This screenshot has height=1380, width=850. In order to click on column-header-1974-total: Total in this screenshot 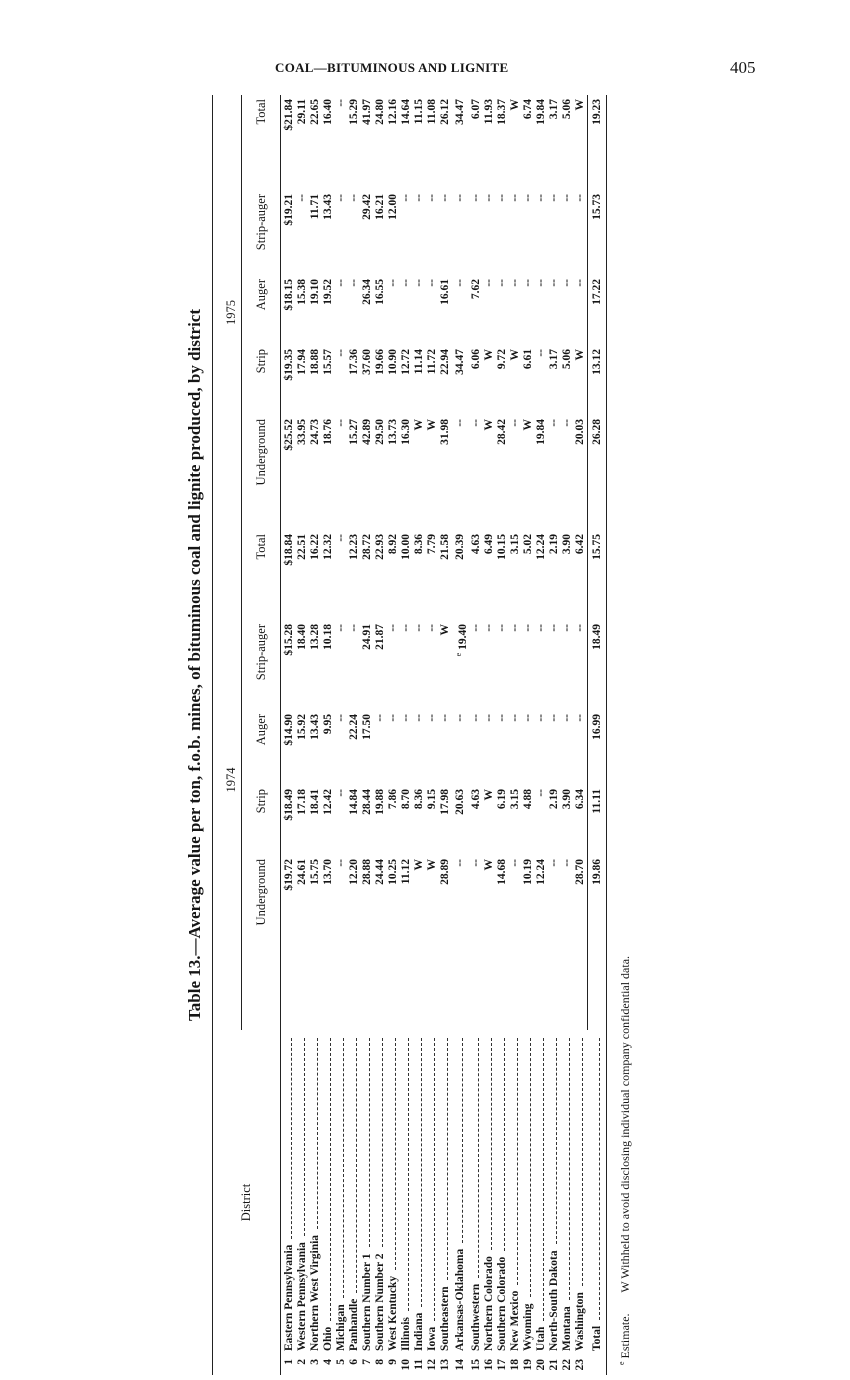, I will do `click(261, 575)`.